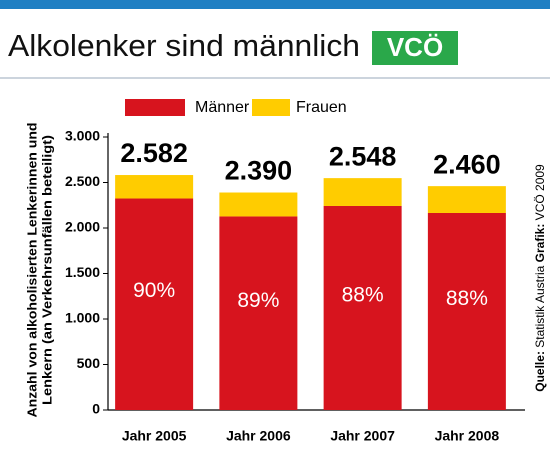 The height and width of the screenshot is (450, 550). What do you see at coordinates (362, 436) in the screenshot?
I see `x-tick-label: Jahr 2007` at bounding box center [362, 436].